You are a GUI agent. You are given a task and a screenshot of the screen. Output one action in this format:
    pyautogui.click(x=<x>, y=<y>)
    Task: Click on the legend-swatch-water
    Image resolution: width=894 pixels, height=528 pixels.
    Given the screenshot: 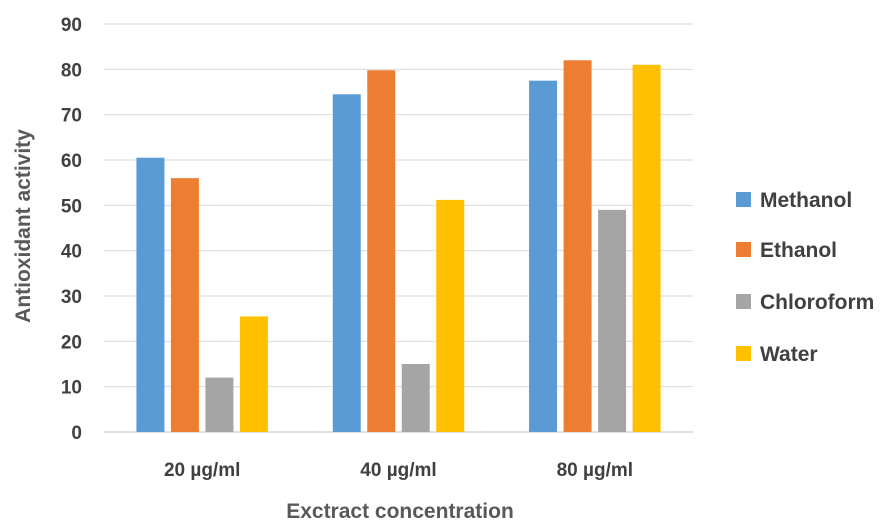 What is the action you would take?
    pyautogui.click(x=743, y=353)
    